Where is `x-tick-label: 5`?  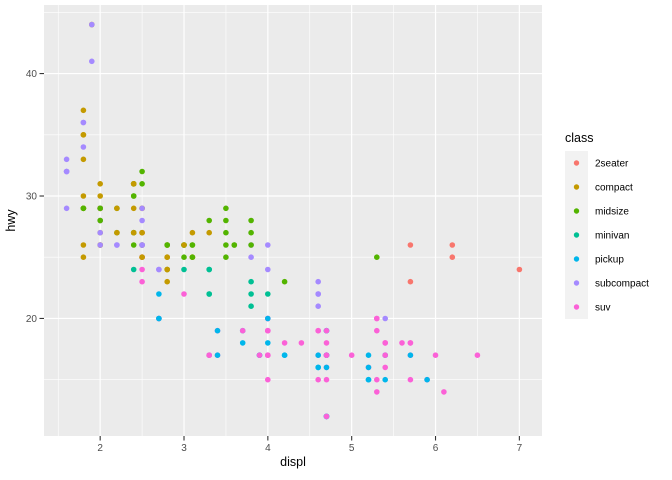
x-tick-label: 5 is located at coordinates (352, 448).